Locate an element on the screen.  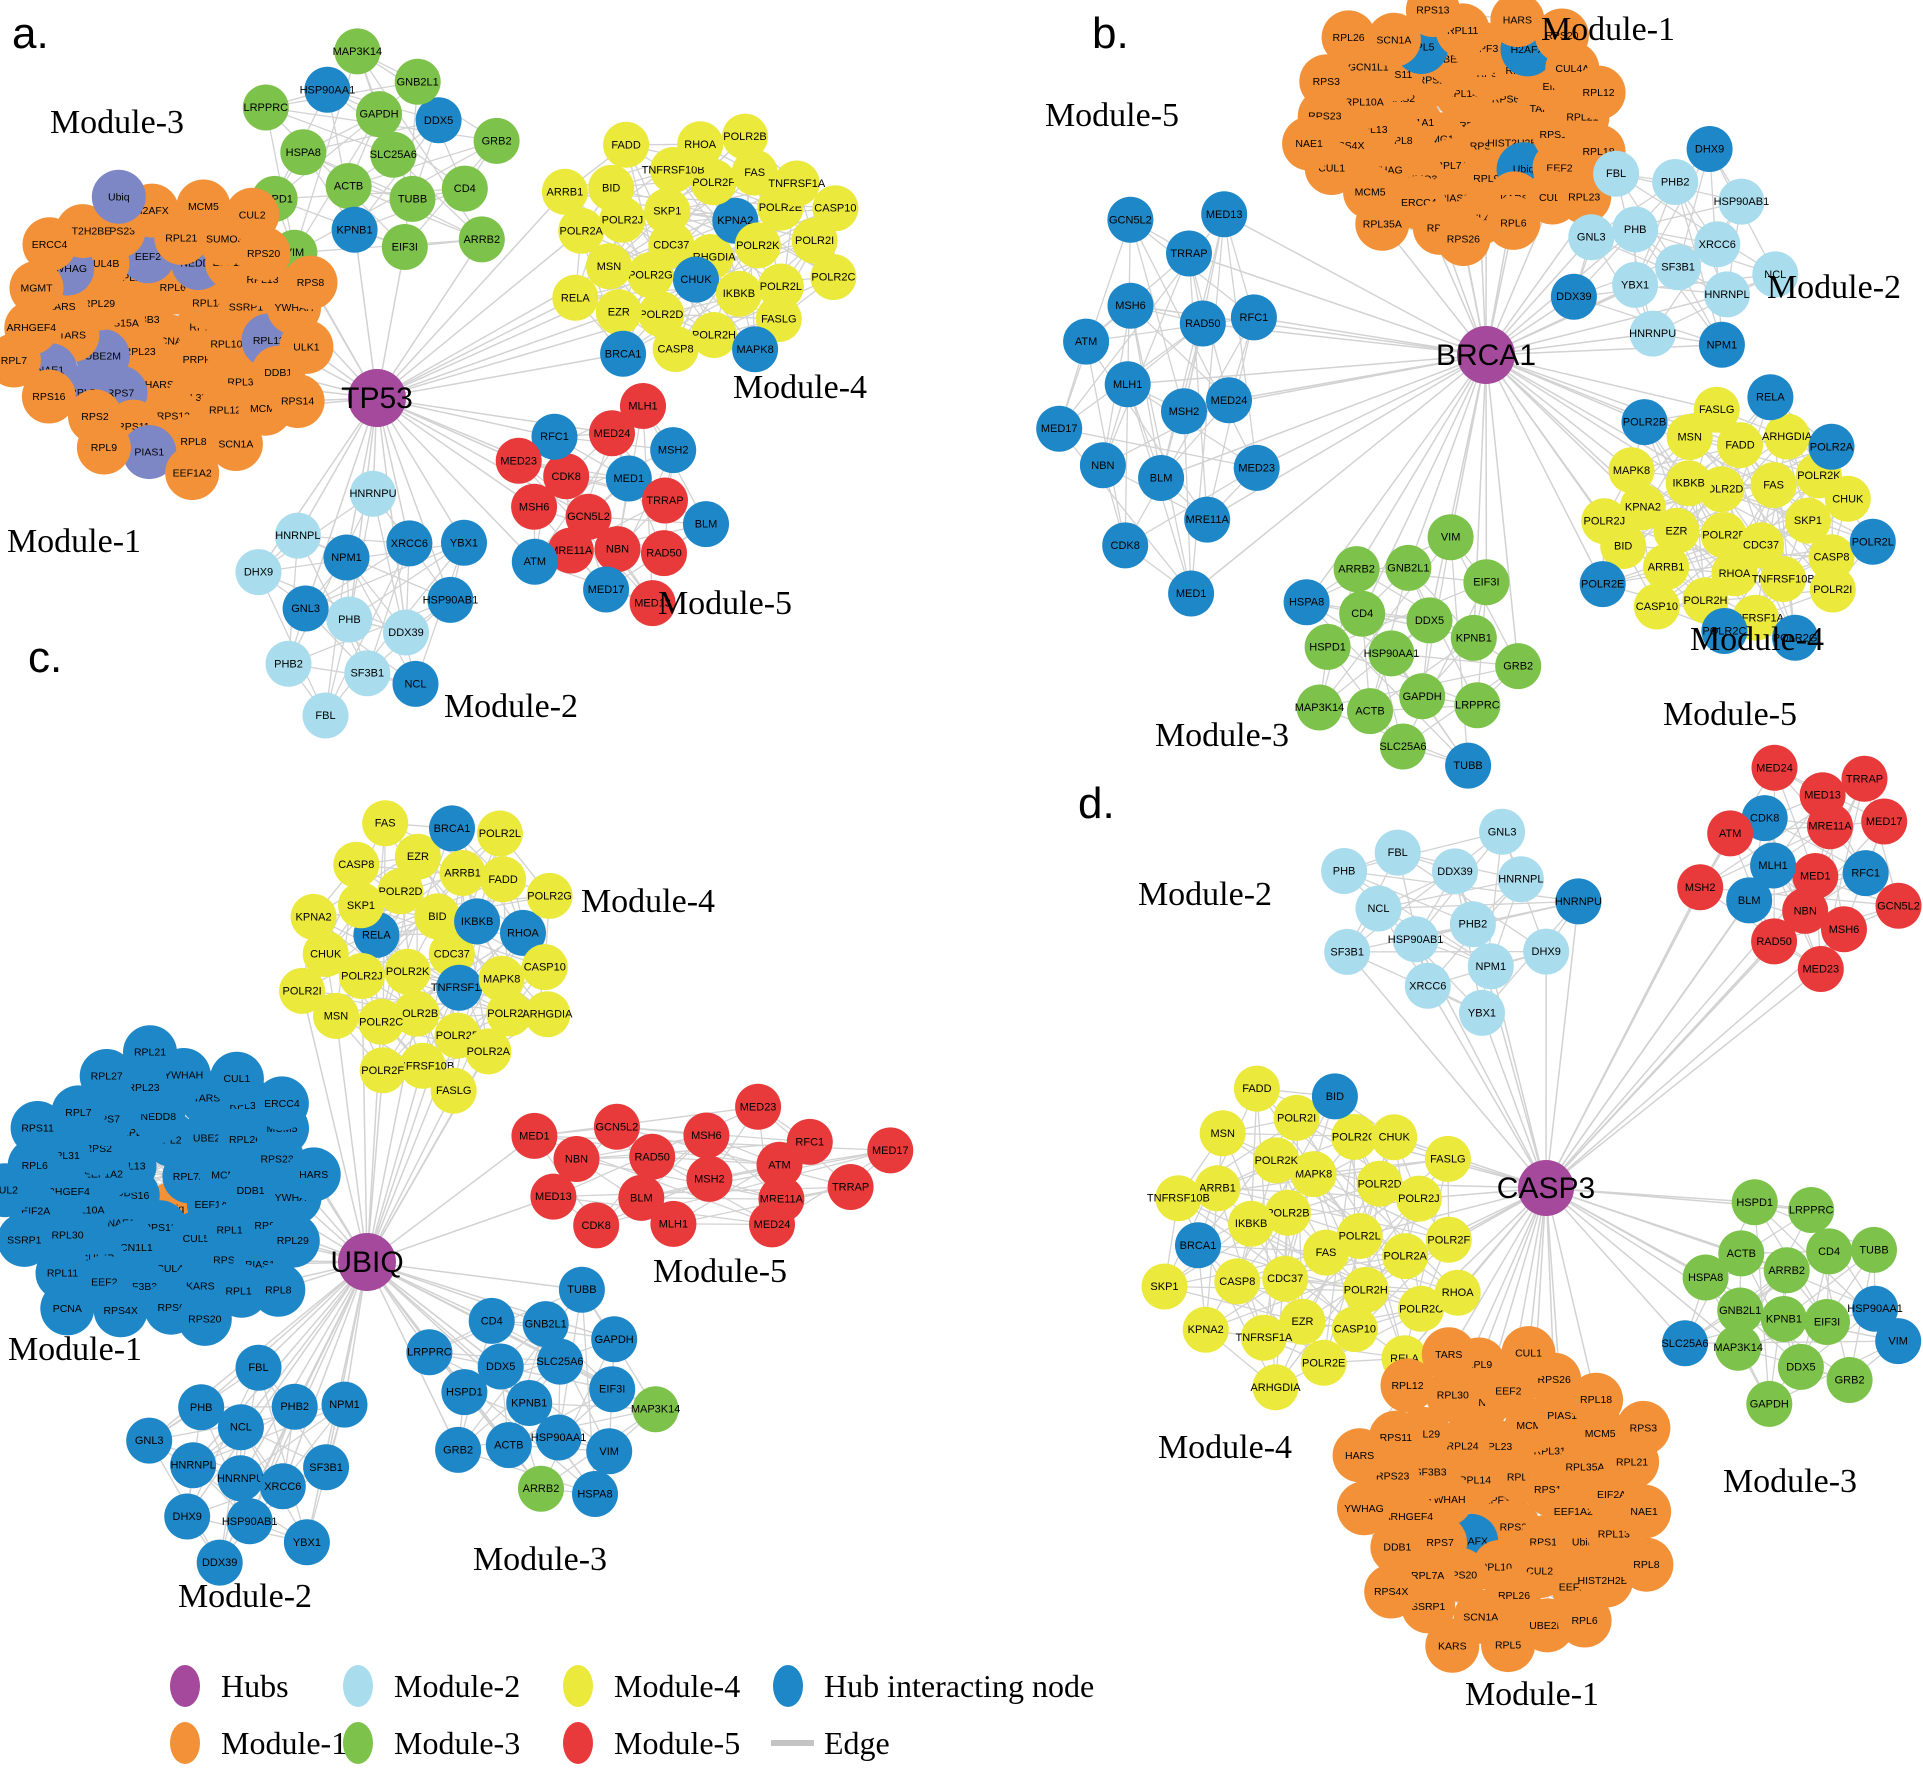
node-CDK8: CDK8 is located at coordinates (1125, 545).